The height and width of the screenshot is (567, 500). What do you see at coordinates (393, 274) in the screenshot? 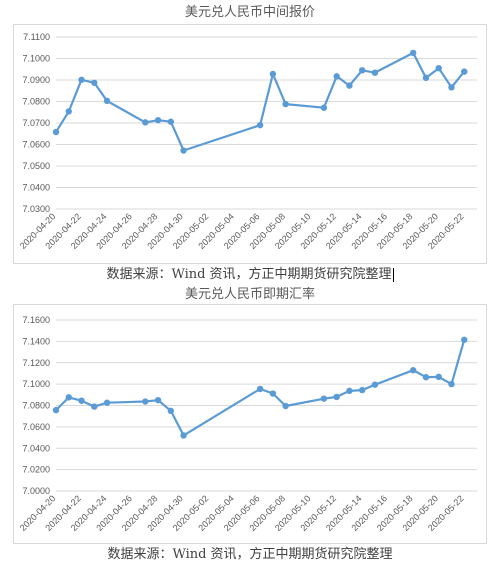
I see `text-cursor-icon` at bounding box center [393, 274].